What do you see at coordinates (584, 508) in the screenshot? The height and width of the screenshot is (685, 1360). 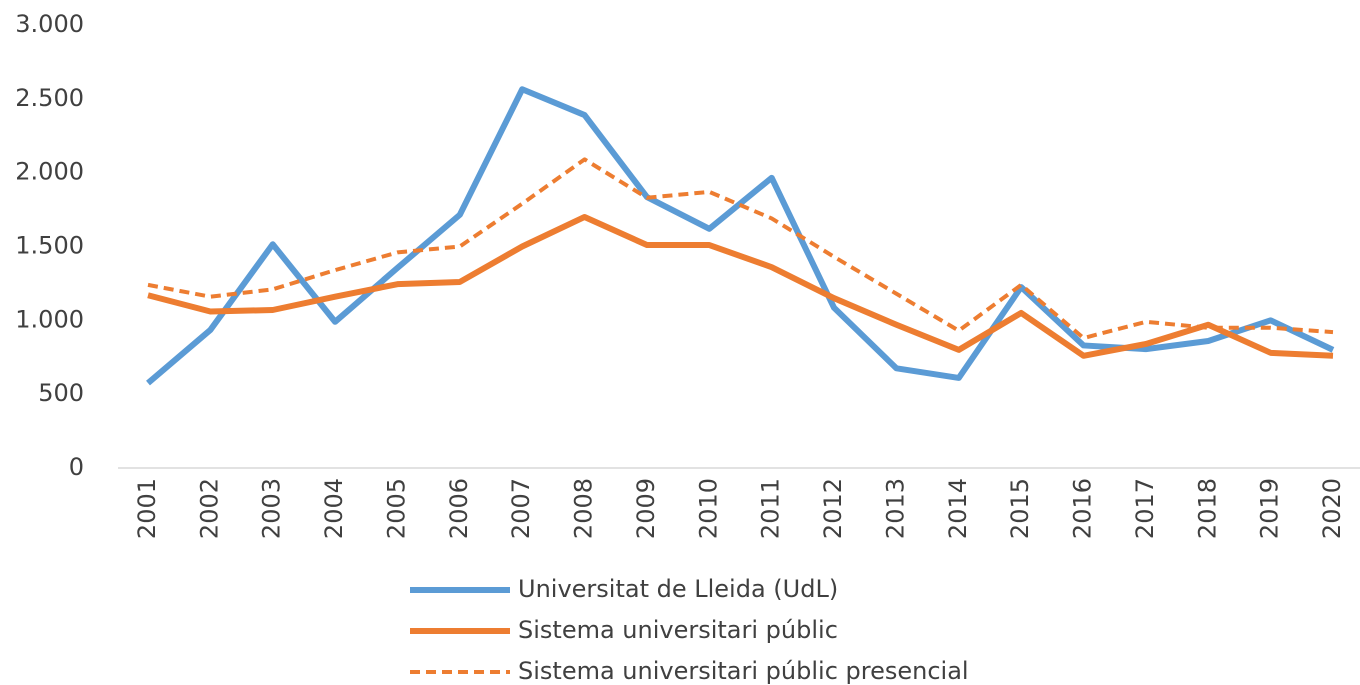 I see `x-tick-label: 2008` at bounding box center [584, 508].